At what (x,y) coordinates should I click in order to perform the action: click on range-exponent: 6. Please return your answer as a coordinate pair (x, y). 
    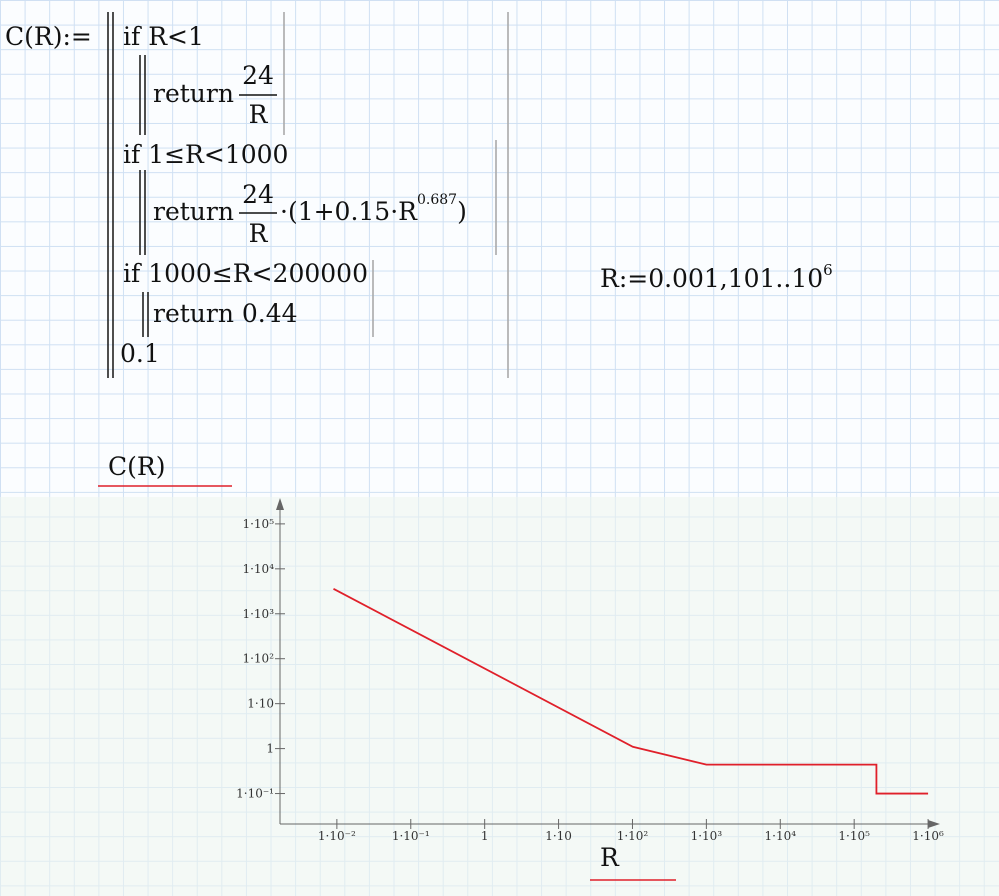
    Looking at the image, I should click on (828, 270).